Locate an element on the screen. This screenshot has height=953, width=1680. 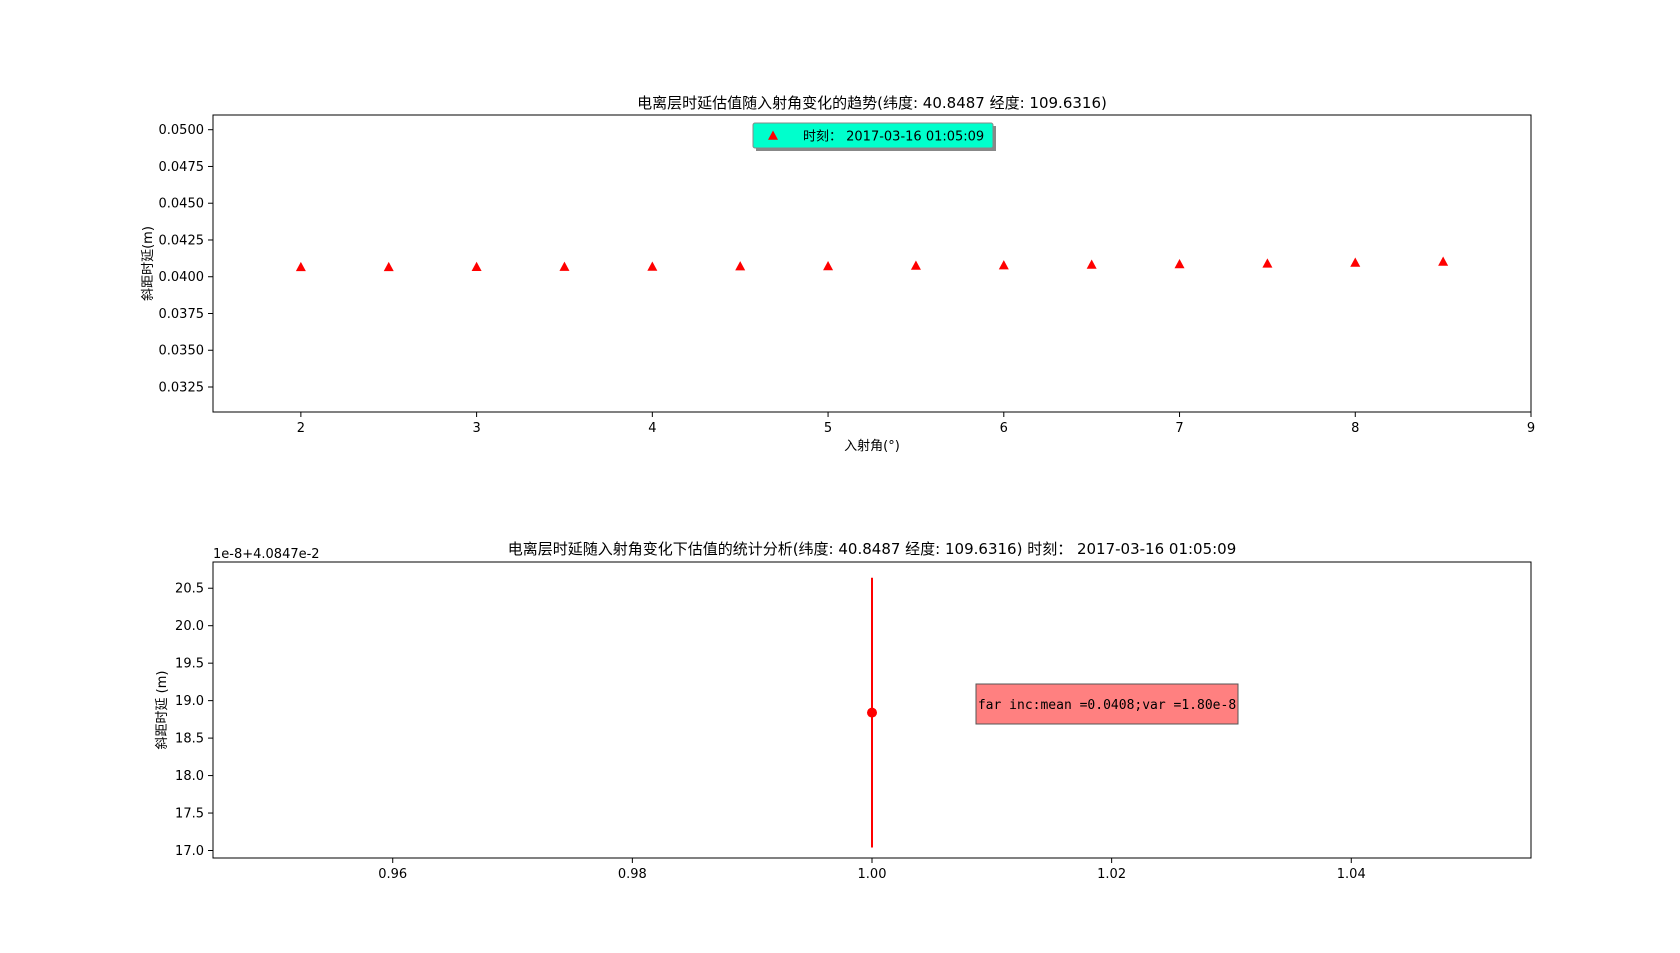
legend-triangle-marker is located at coordinates (773, 135).